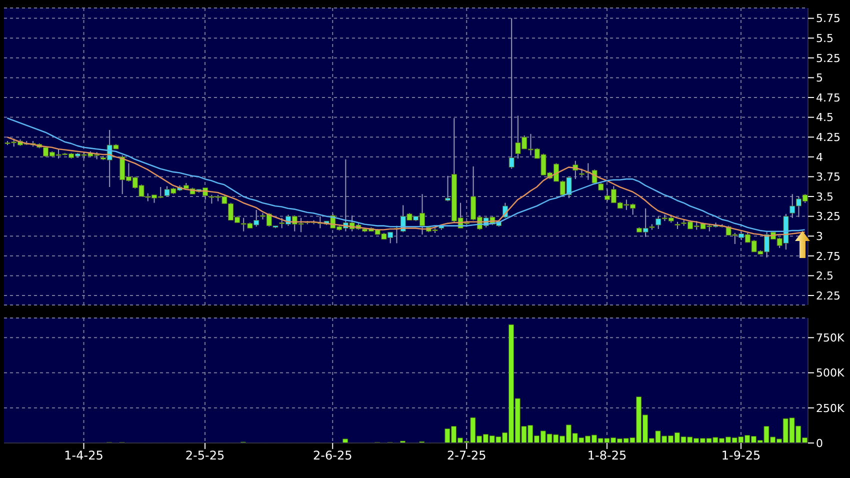  Describe the element at coordinates (828, 295) in the screenshot. I see `y-tick-label: 2.25` at that location.